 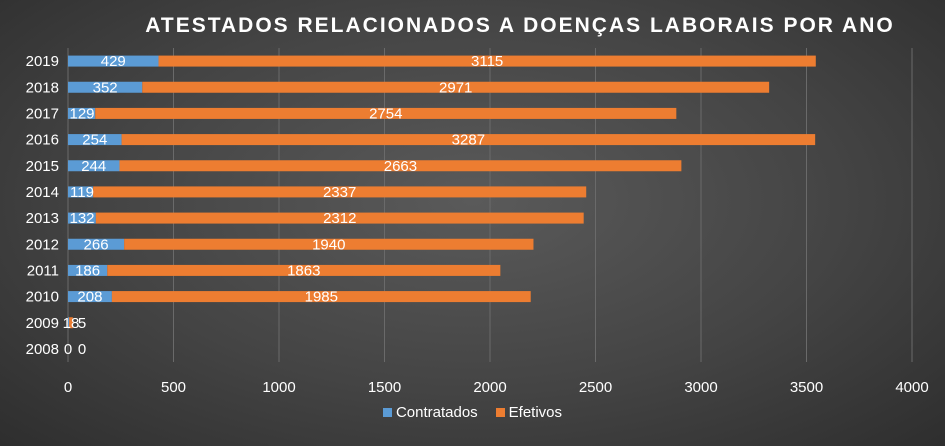 I want to click on data-label-efetivos-2019: 3115, so click(x=487, y=61).